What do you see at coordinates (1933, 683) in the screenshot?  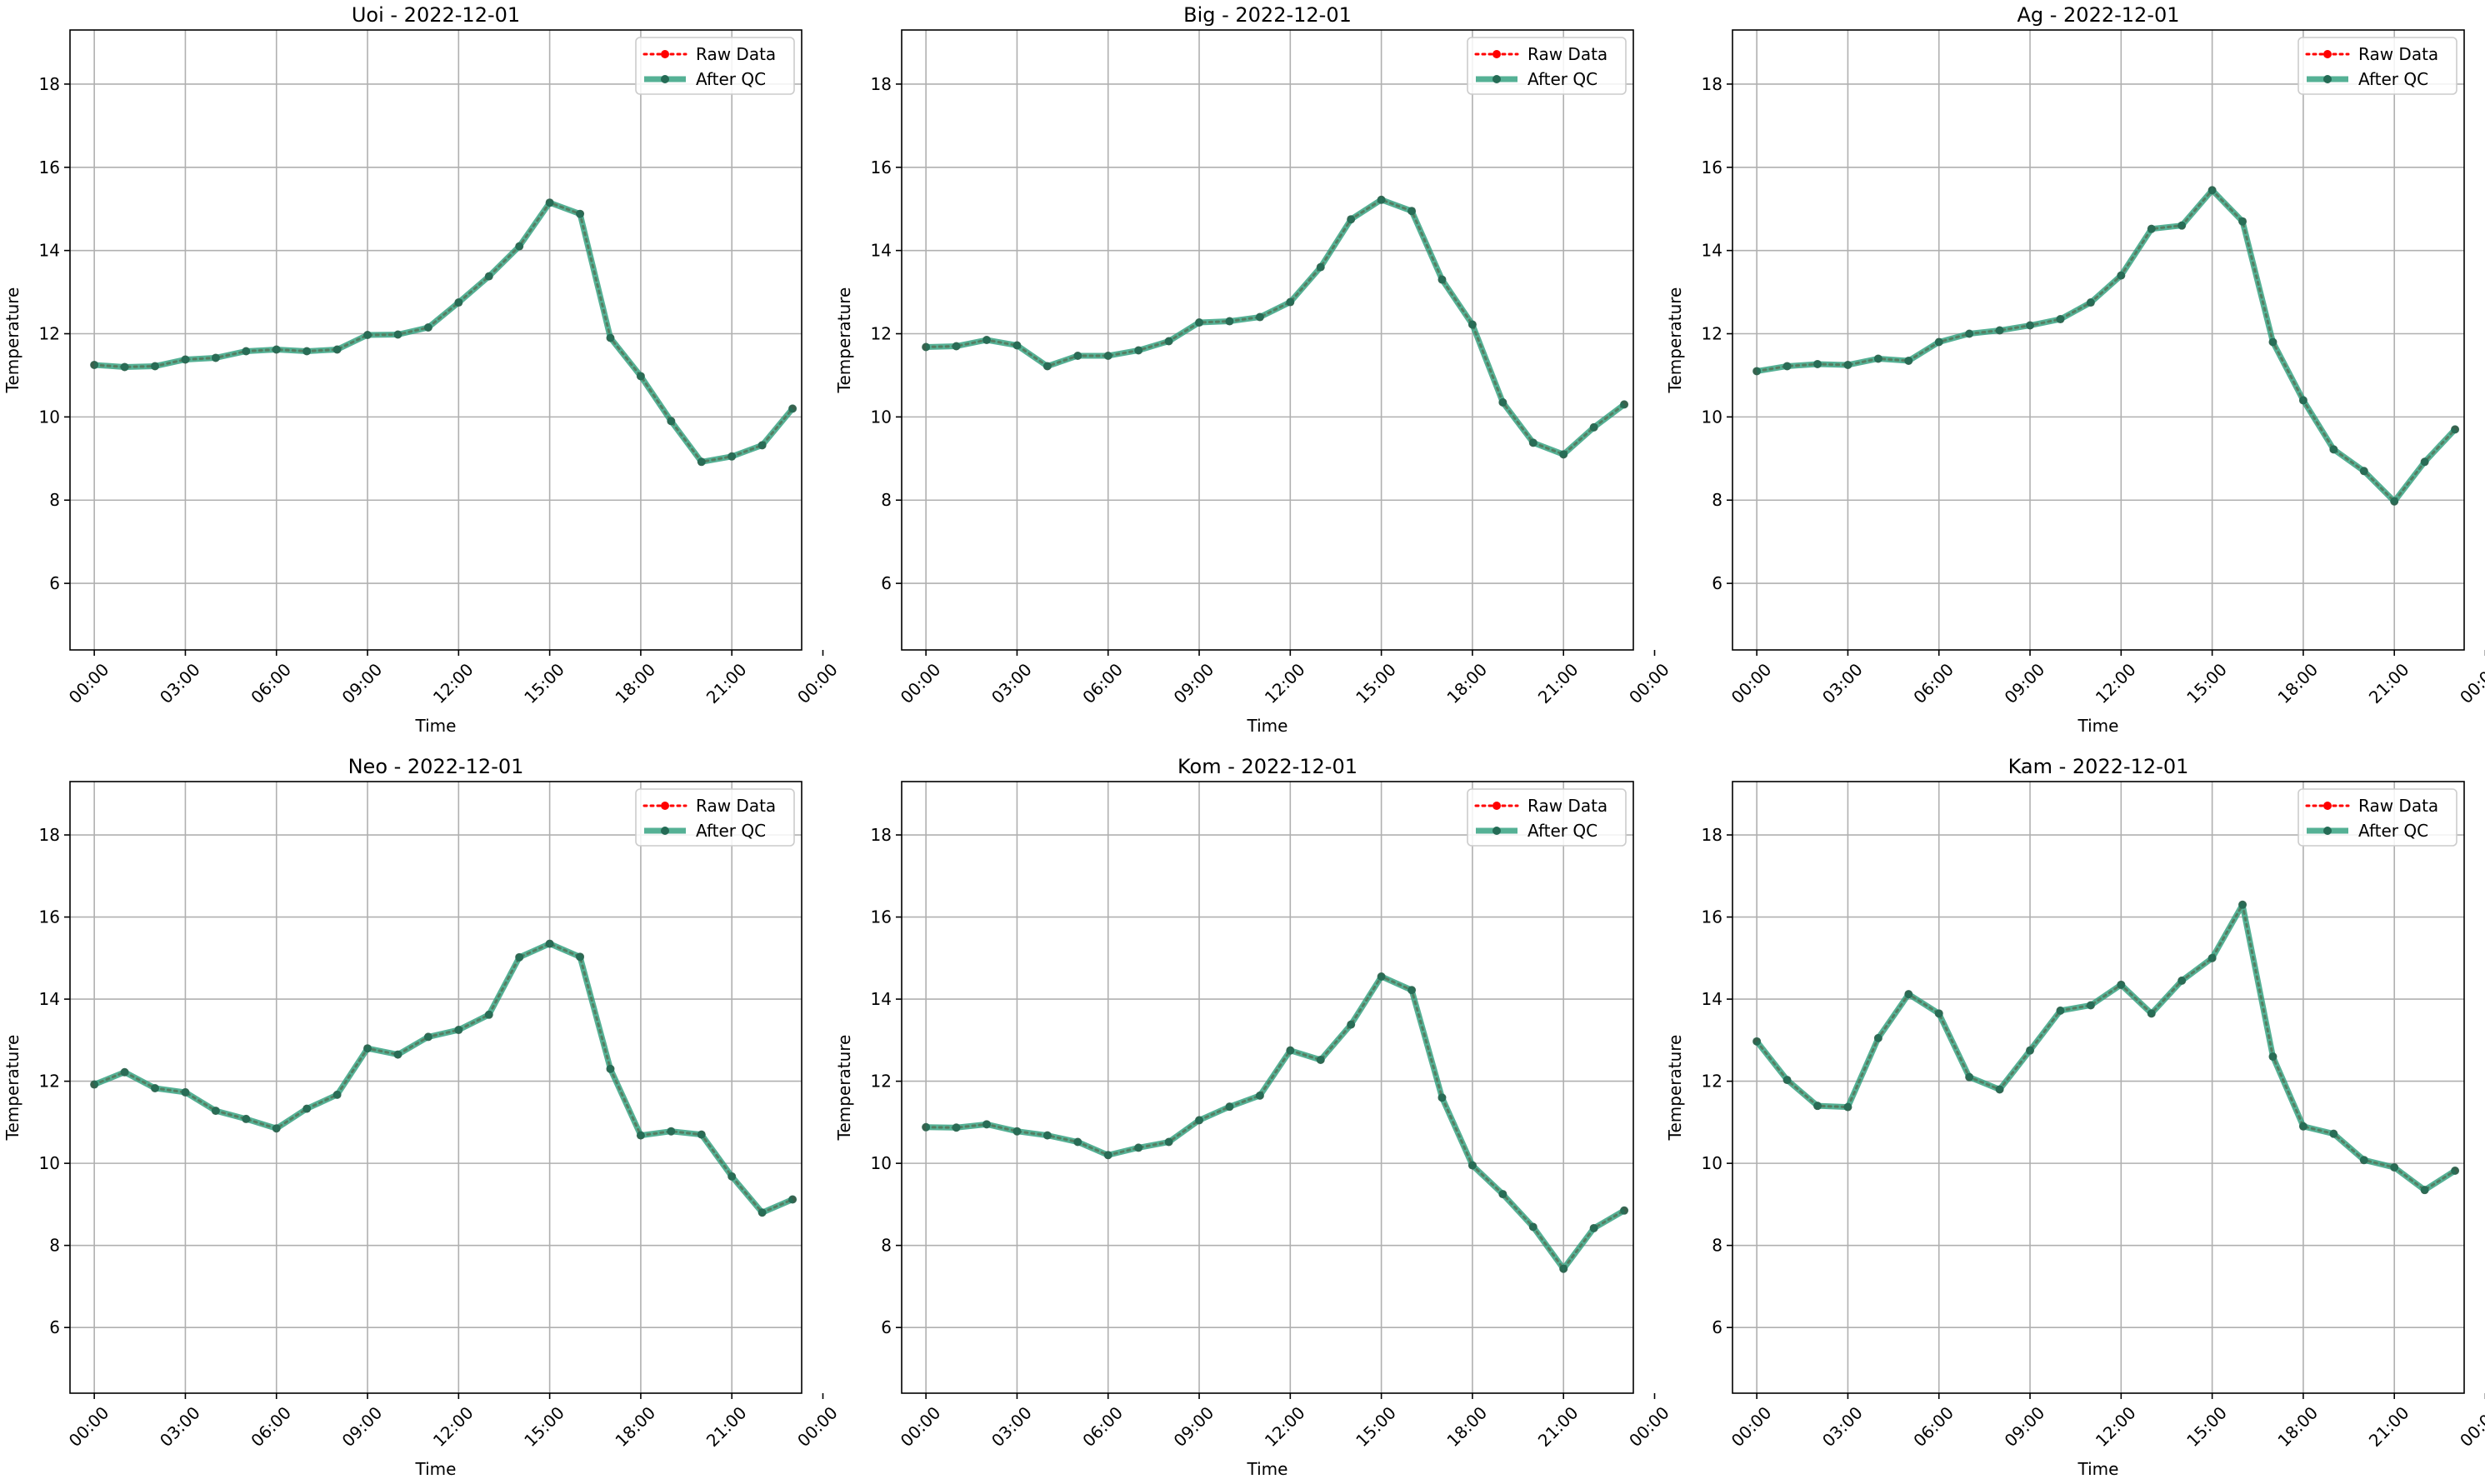 I see `x-tick-label: 06:00` at bounding box center [1933, 683].